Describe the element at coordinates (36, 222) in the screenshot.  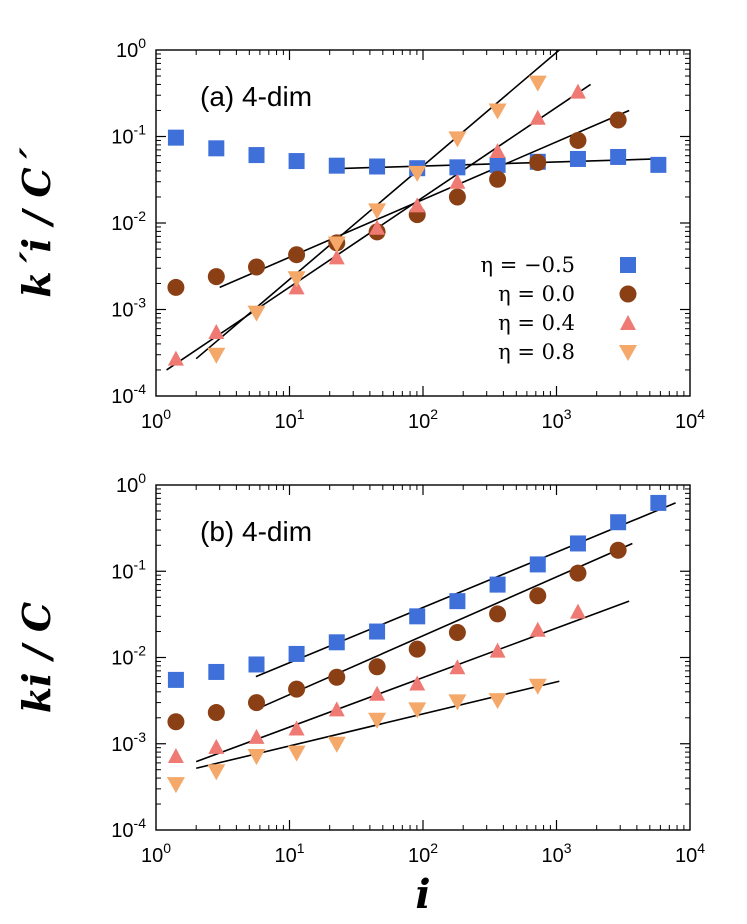
I see `y-axis-label: k´i / C´` at that location.